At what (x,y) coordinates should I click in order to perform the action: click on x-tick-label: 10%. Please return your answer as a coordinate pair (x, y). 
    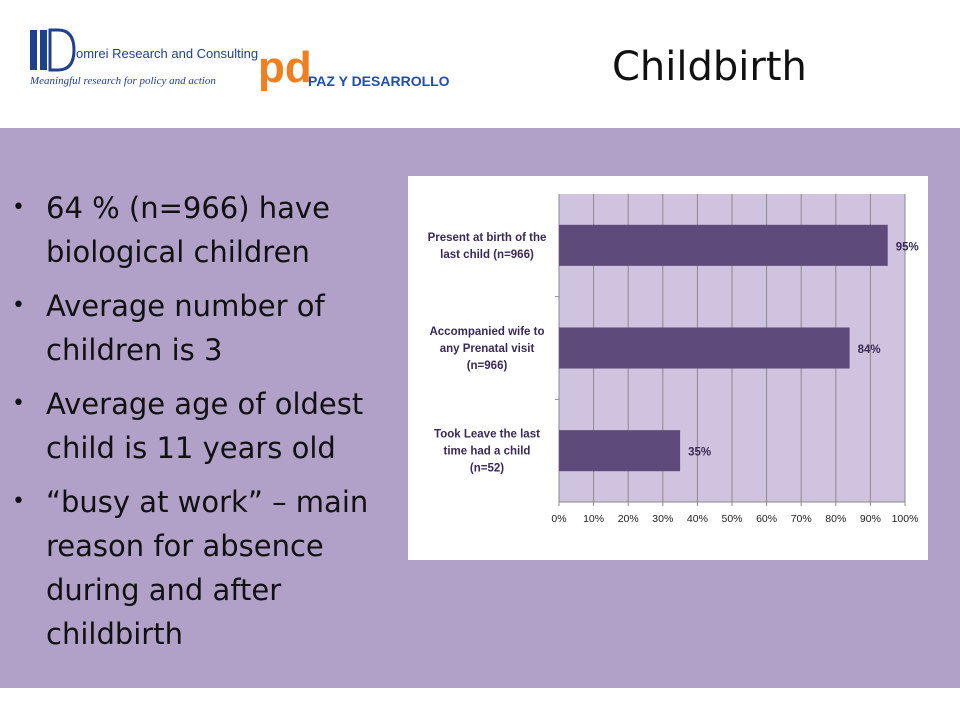
    Looking at the image, I should click on (593, 519).